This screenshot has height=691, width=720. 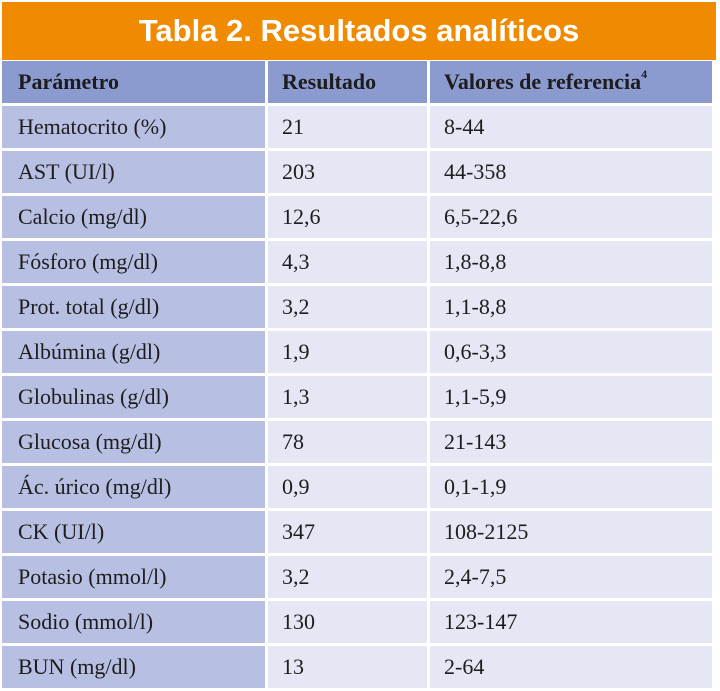 What do you see at coordinates (571, 487) in the screenshot?
I see `cell-referencia: 0,1-1,9` at bounding box center [571, 487].